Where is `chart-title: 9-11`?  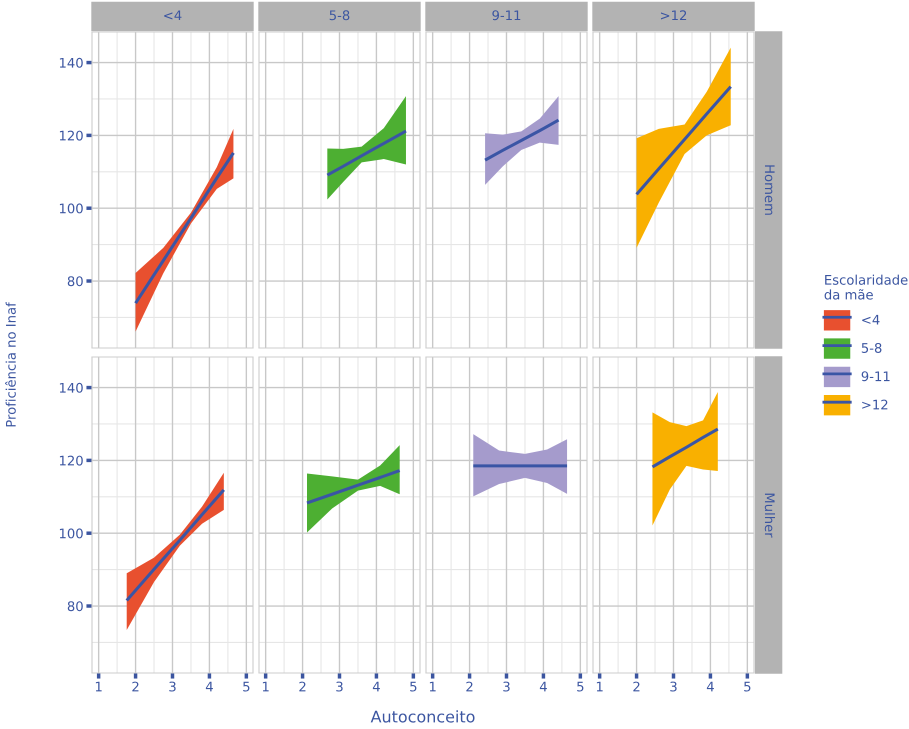
chart-title: 9-11 is located at coordinates (506, 15).